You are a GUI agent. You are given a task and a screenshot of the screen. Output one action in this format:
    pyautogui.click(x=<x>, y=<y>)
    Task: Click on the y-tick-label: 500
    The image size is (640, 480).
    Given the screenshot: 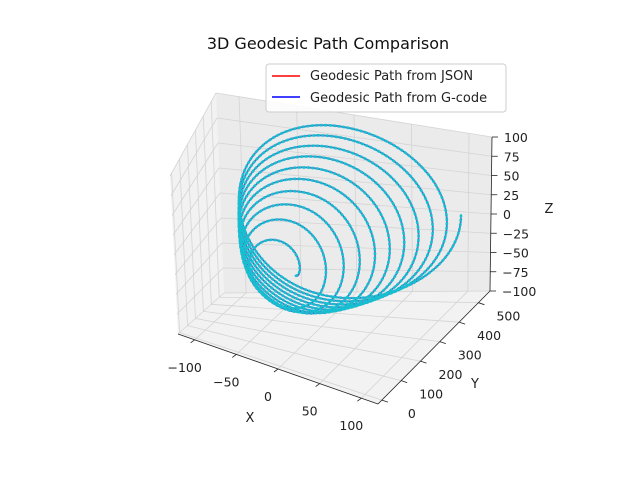 What is the action you would take?
    pyautogui.click(x=508, y=316)
    